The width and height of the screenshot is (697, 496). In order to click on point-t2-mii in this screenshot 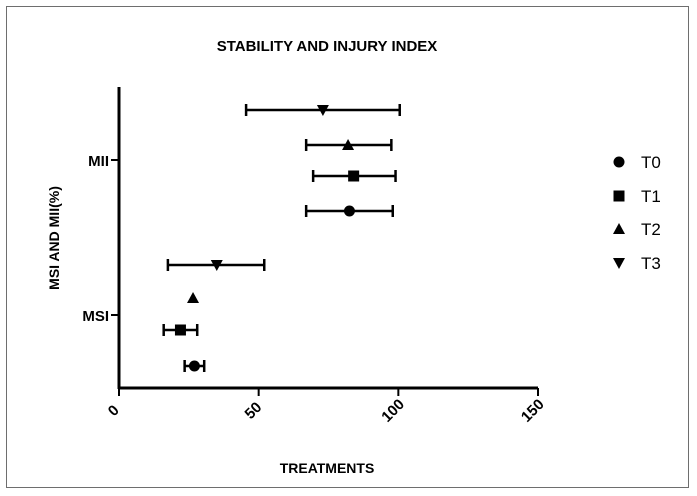, I will do `click(348, 144)`.